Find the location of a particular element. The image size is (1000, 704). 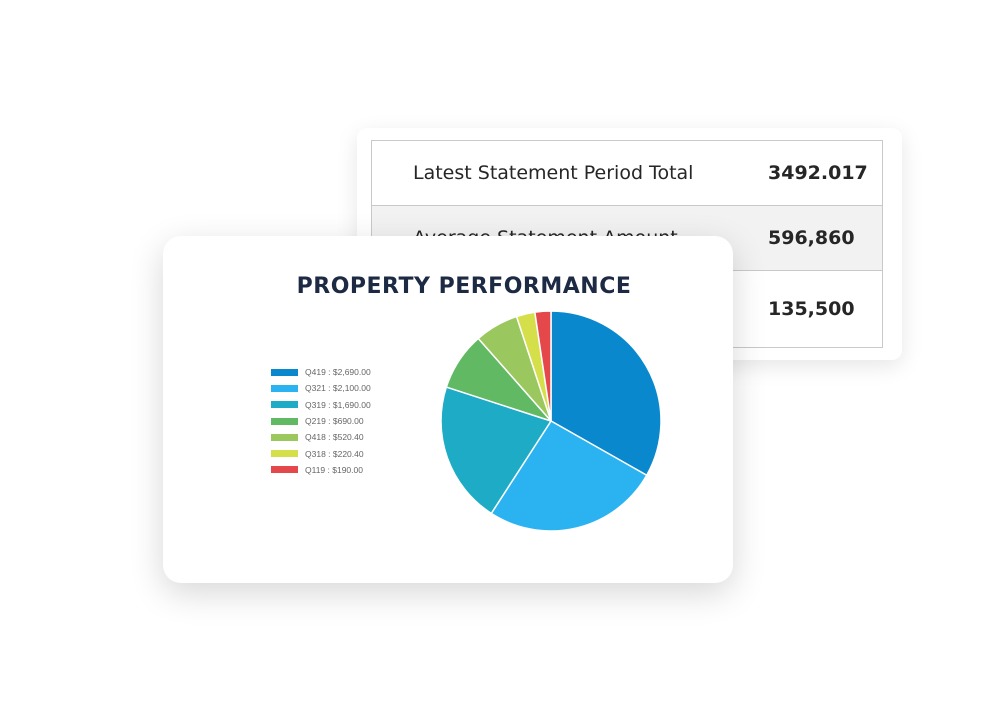

legend-label: Q119 : $190.00 is located at coordinates (334, 469).